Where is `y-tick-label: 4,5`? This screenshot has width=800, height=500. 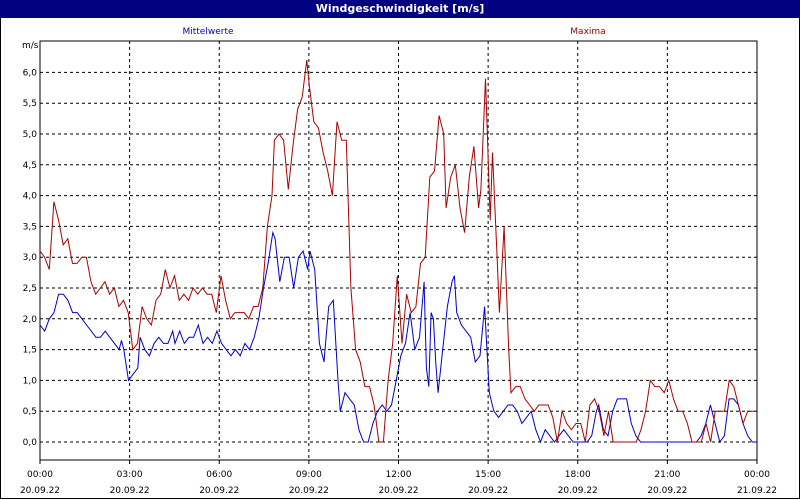 y-tick-label: 4,5 is located at coordinates (30, 166).